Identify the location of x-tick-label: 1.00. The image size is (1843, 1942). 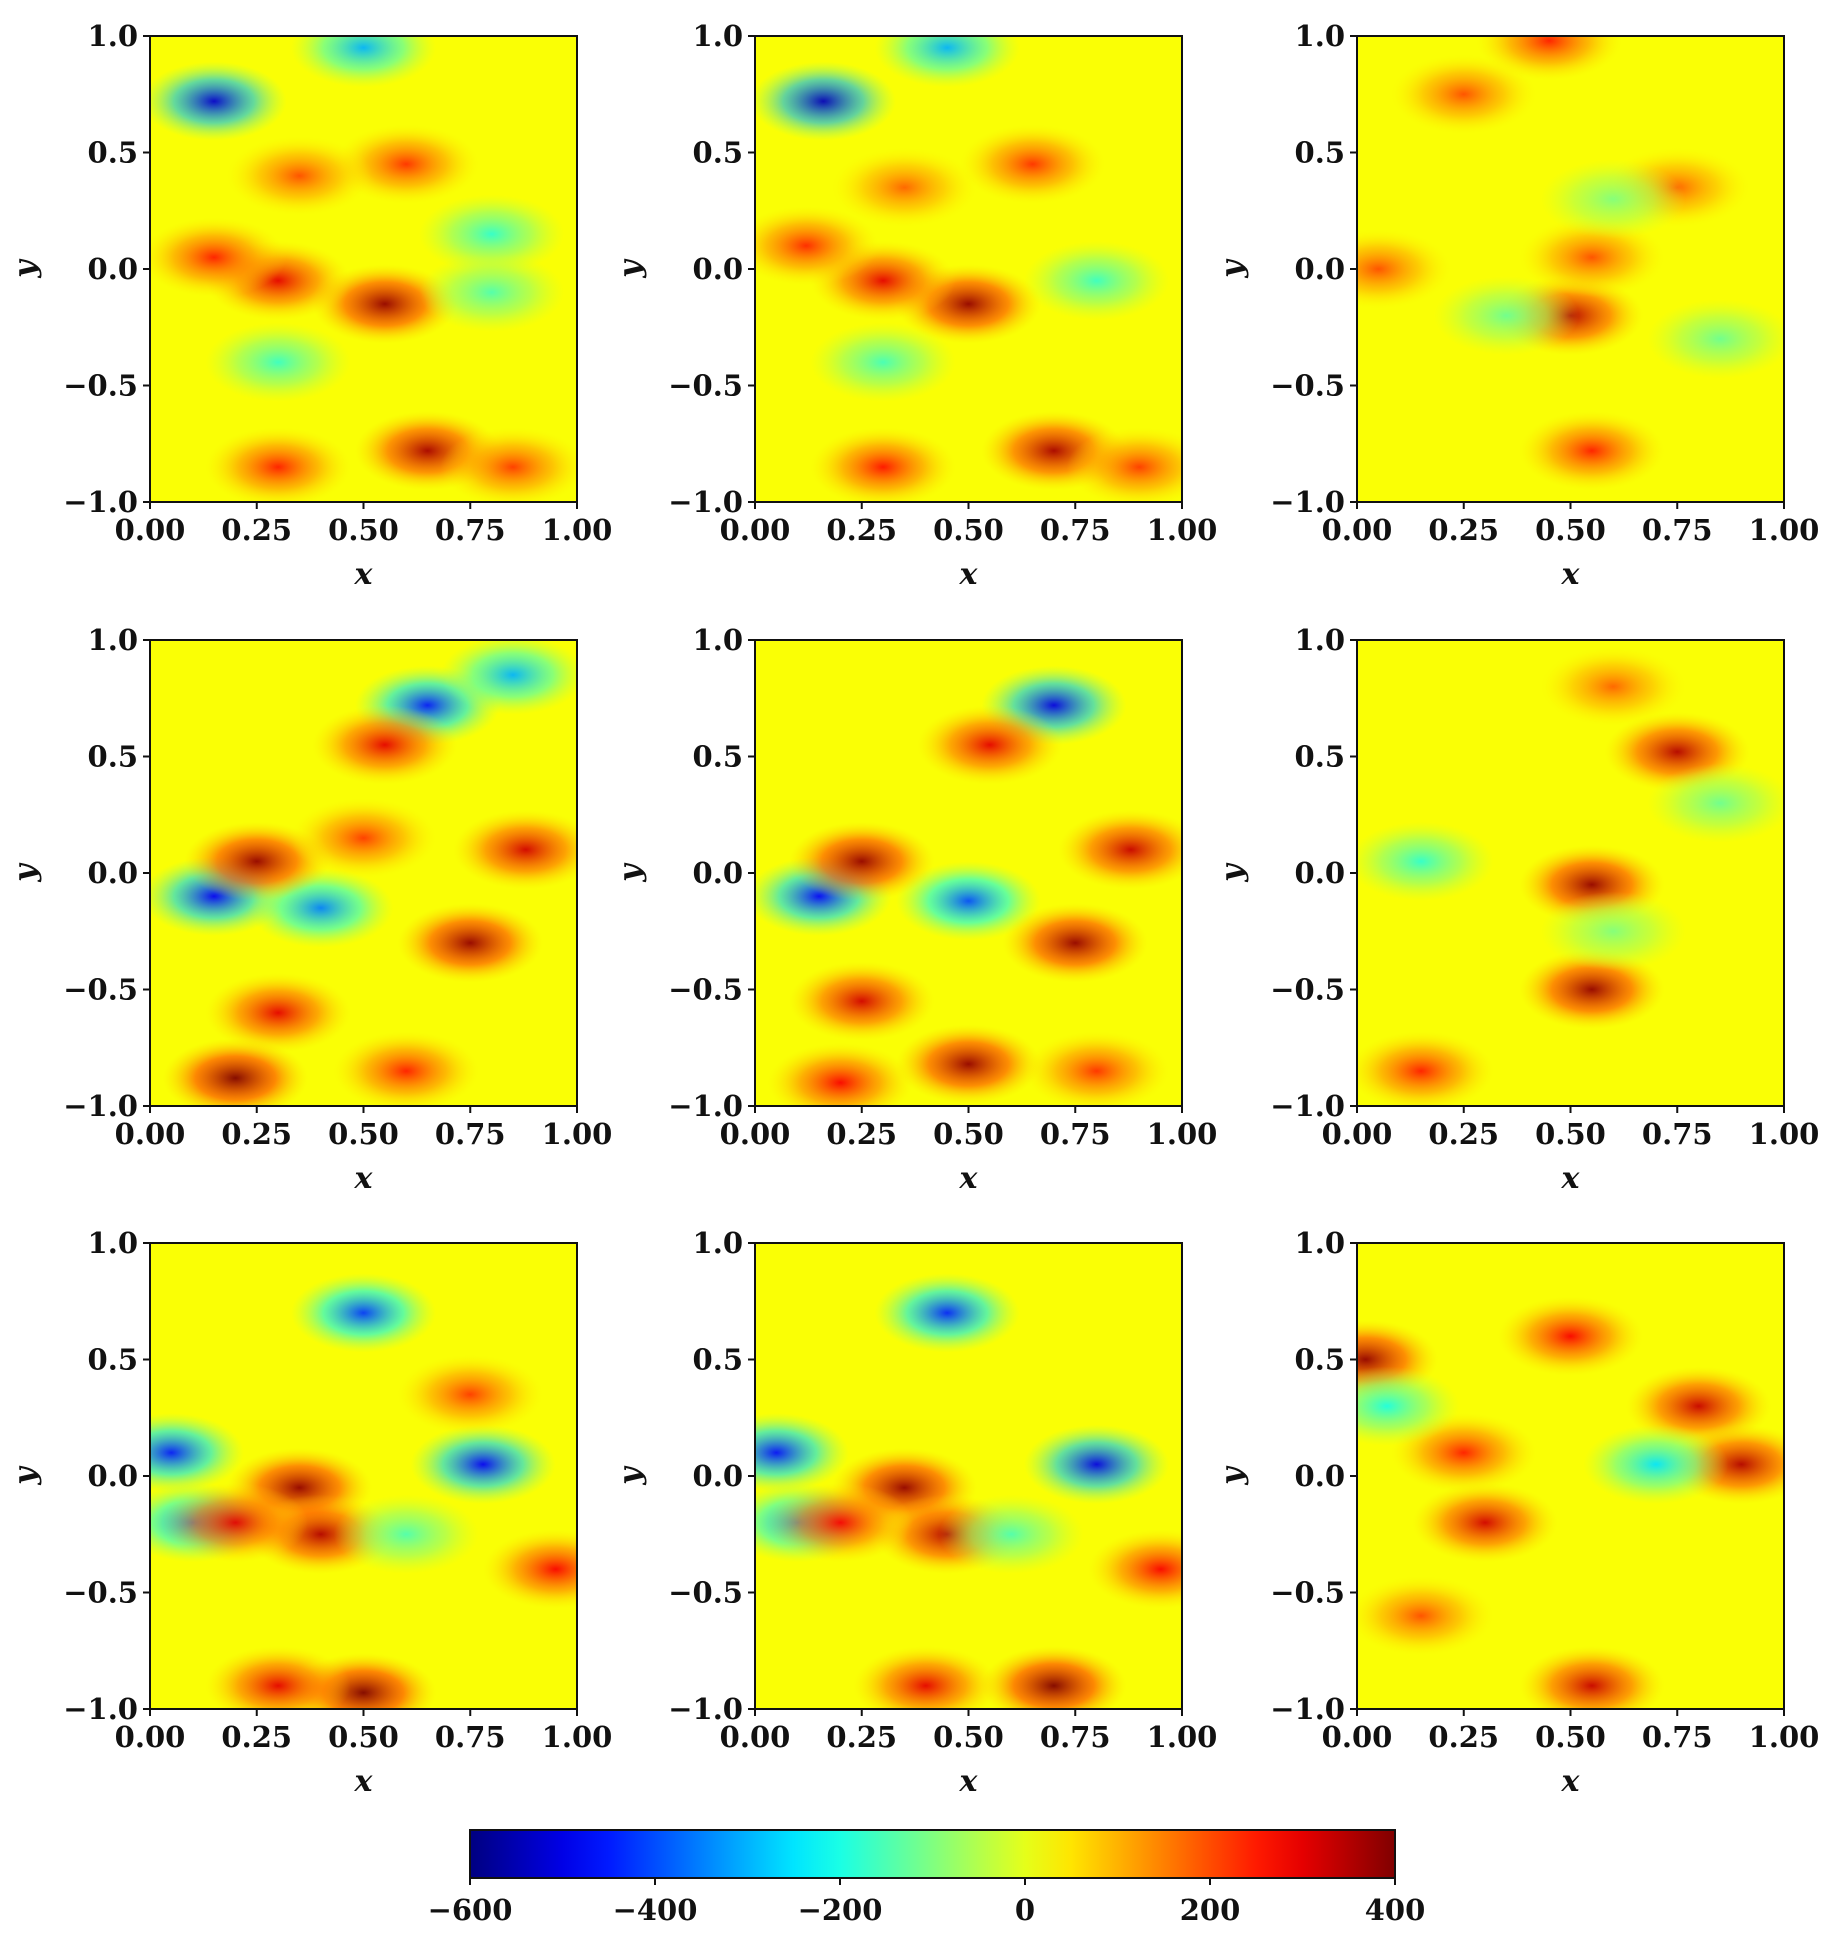
(1784, 1737).